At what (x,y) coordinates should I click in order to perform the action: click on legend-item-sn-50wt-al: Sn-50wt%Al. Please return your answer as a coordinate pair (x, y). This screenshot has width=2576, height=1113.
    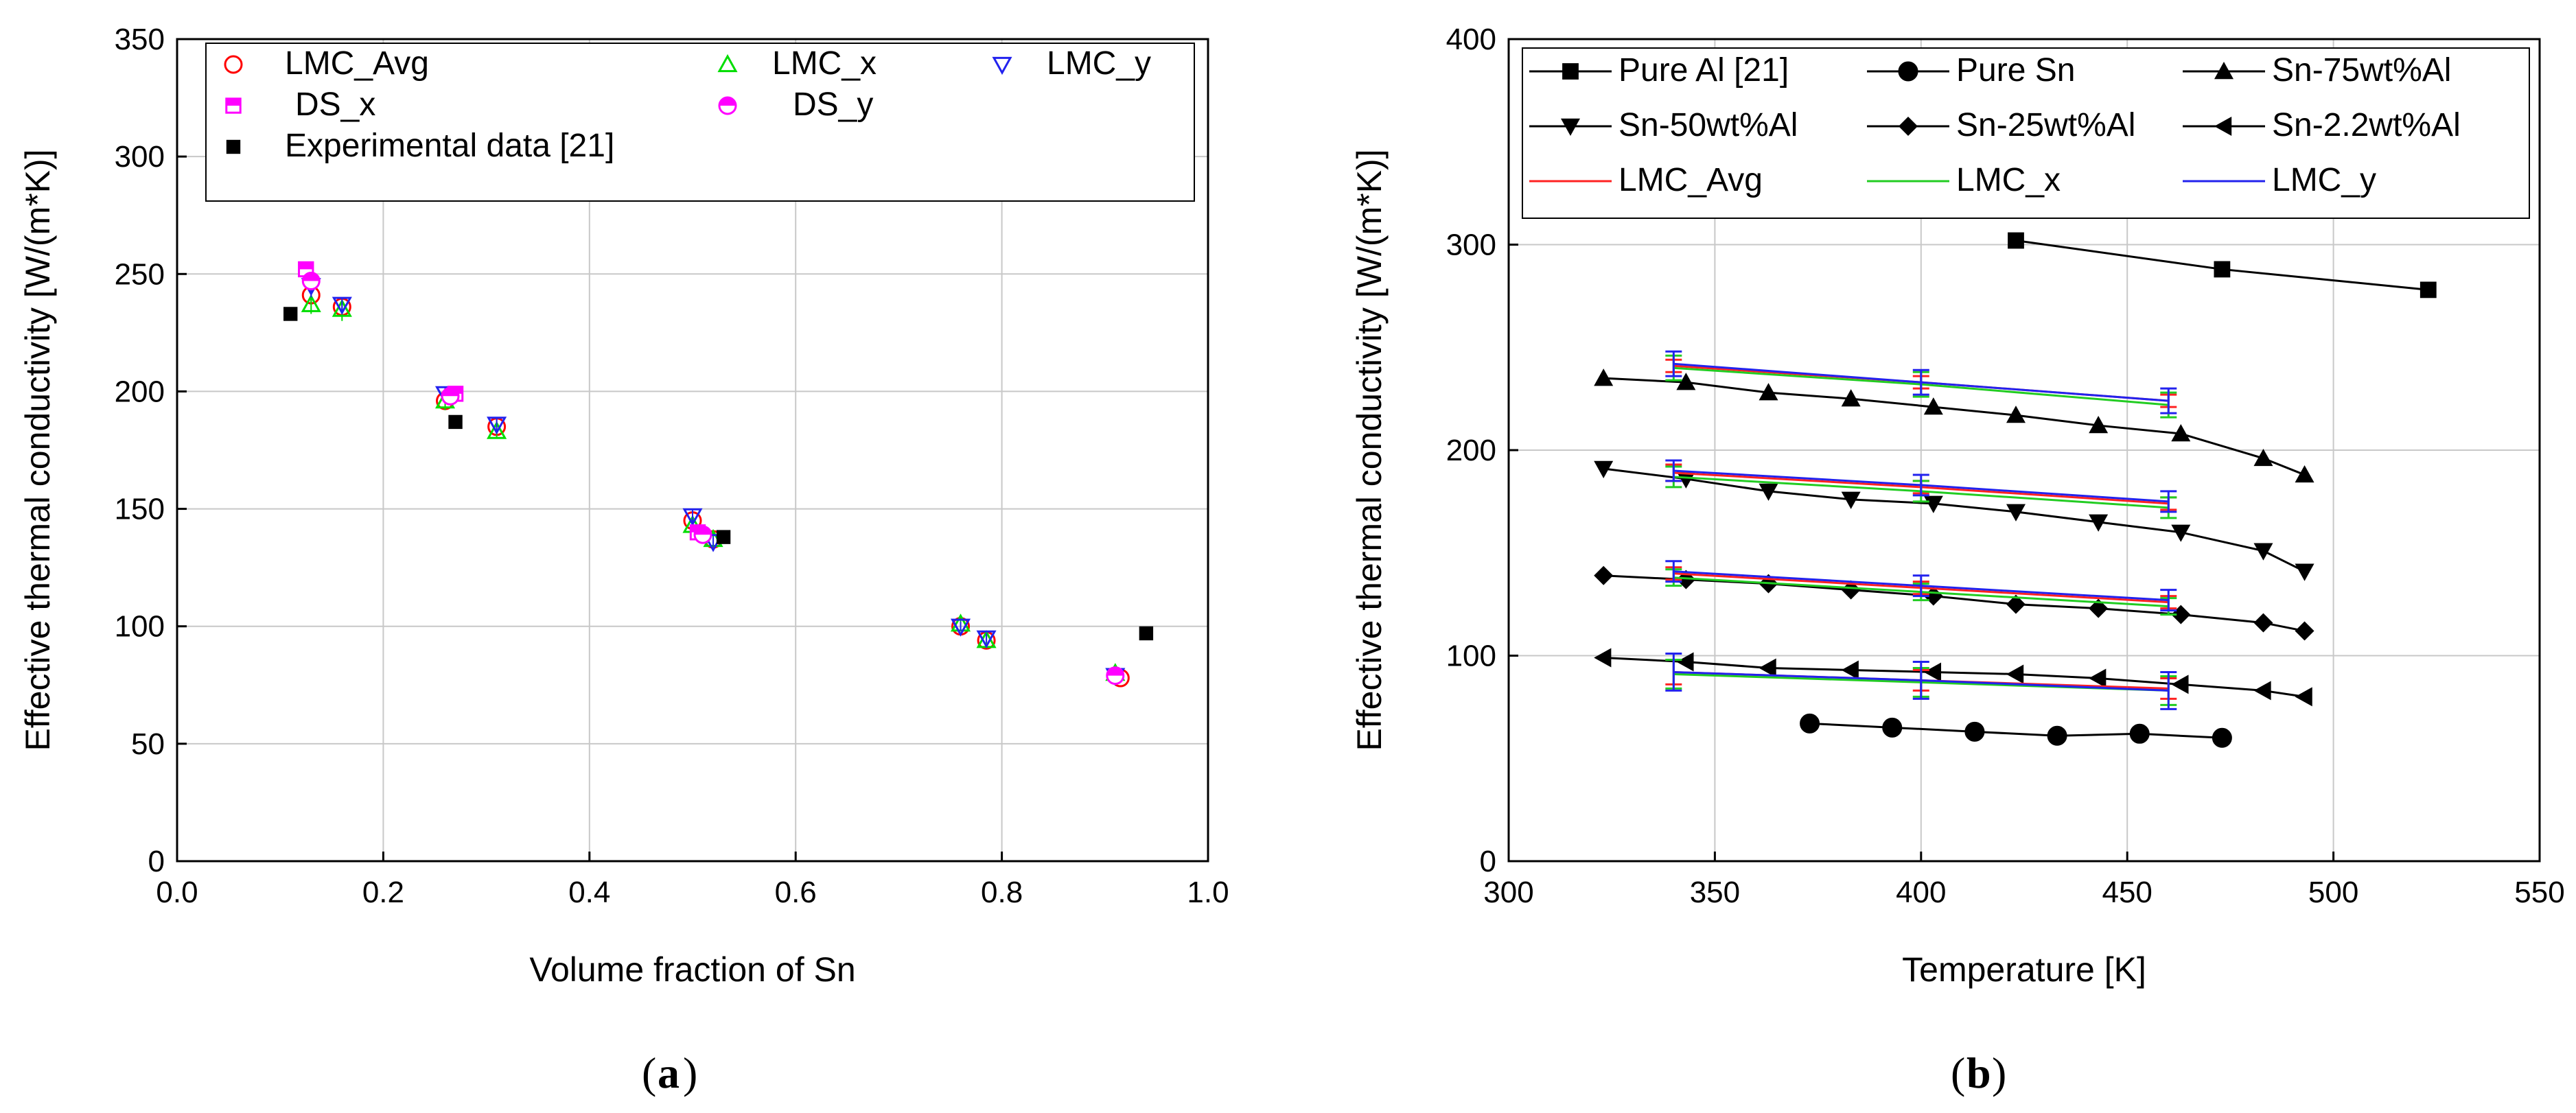
    Looking at the image, I should click on (1664, 125).